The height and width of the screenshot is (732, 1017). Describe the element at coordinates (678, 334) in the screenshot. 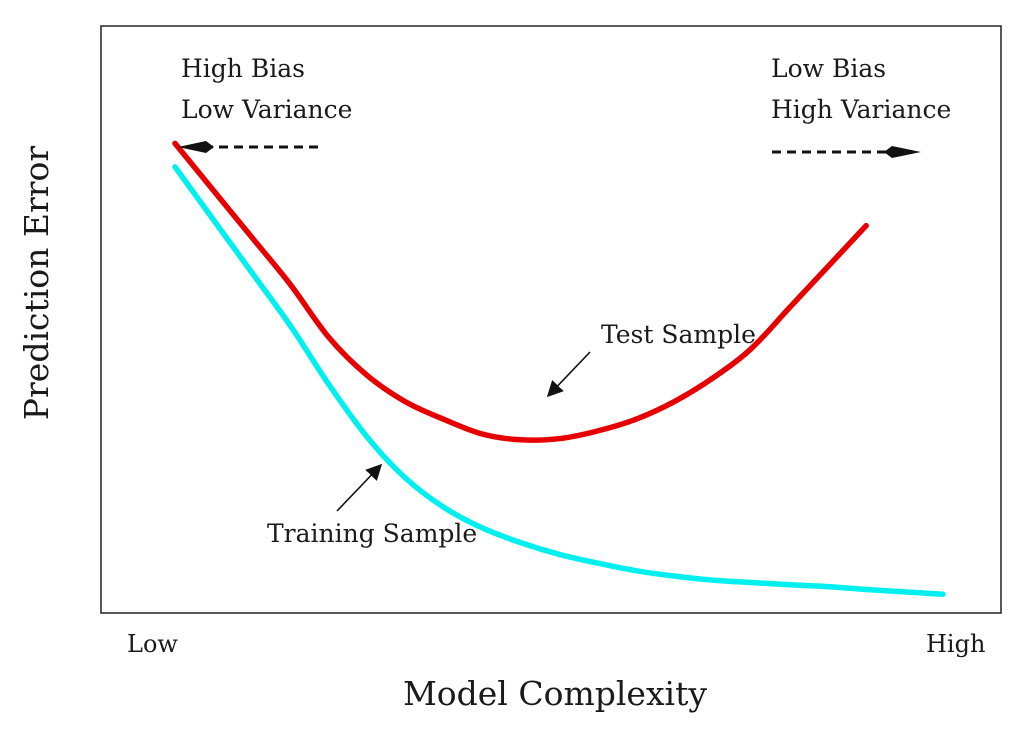

I see `test-sample-label: Test Sample` at that location.